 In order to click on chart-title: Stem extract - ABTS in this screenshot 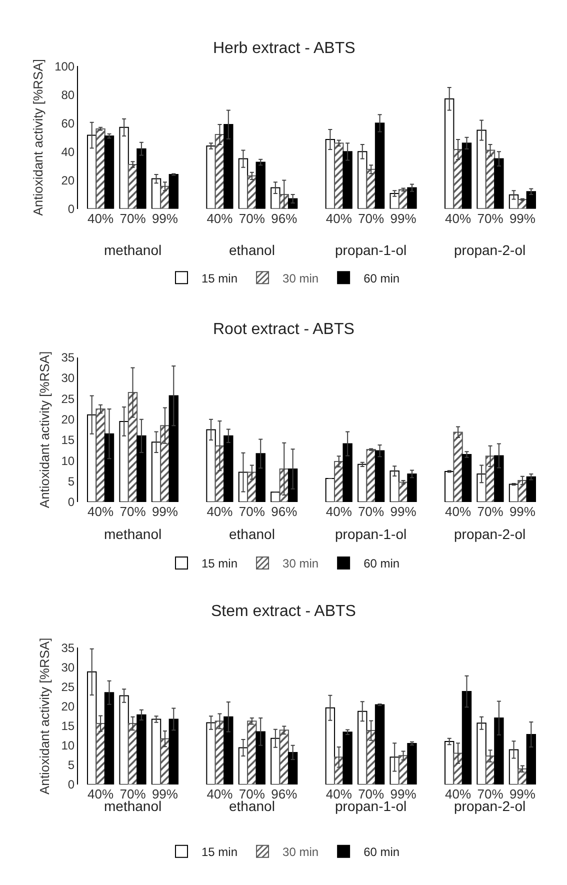, I will do `click(283, 611)`.